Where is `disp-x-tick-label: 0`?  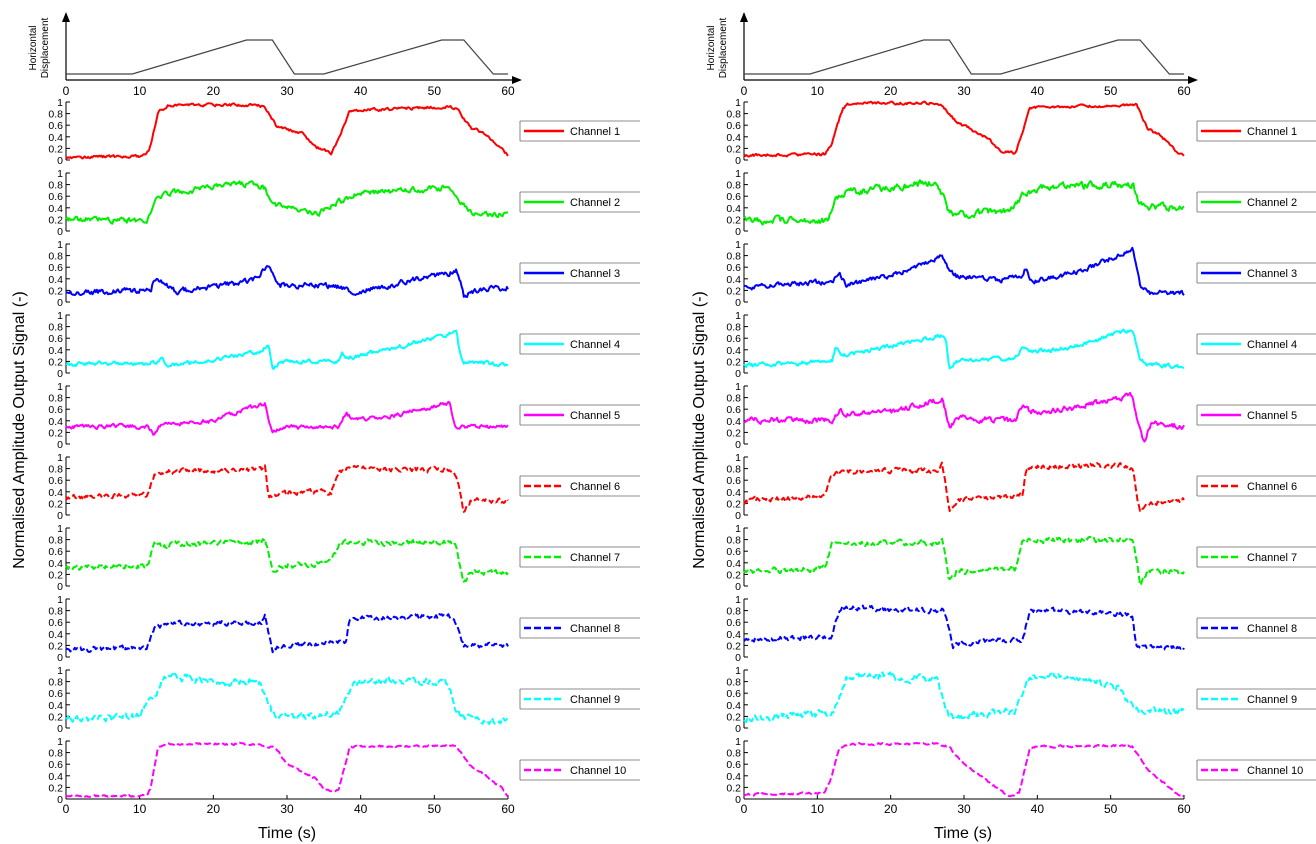 disp-x-tick-label: 0 is located at coordinates (744, 91).